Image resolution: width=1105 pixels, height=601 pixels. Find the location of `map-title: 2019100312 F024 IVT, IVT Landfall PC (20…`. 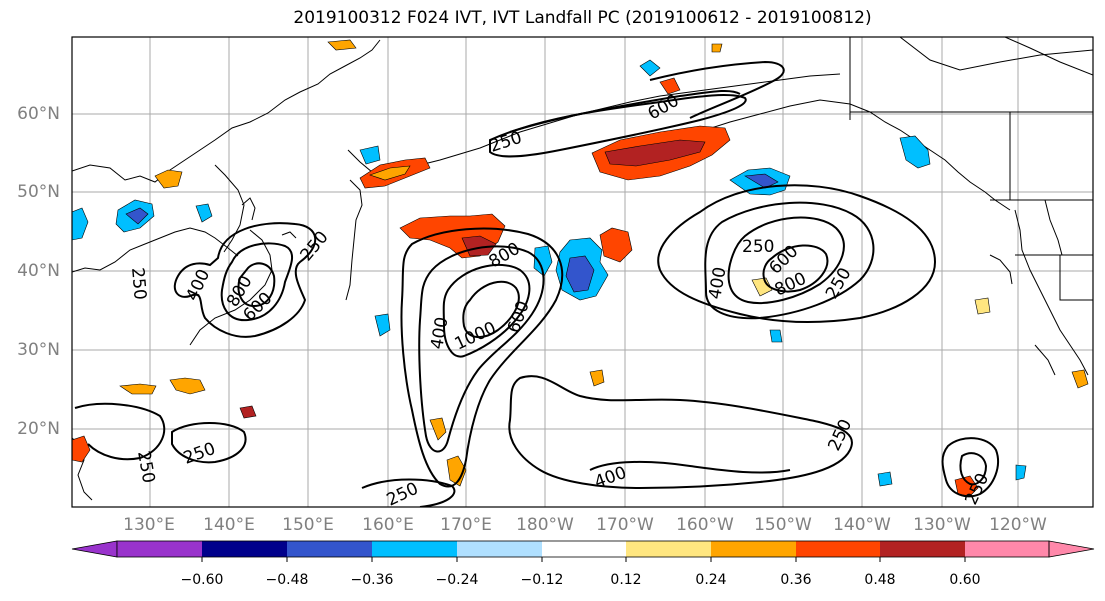

map-title: 2019100312 F024 IVT, IVT Landfall PC (20… is located at coordinates (582, 18).